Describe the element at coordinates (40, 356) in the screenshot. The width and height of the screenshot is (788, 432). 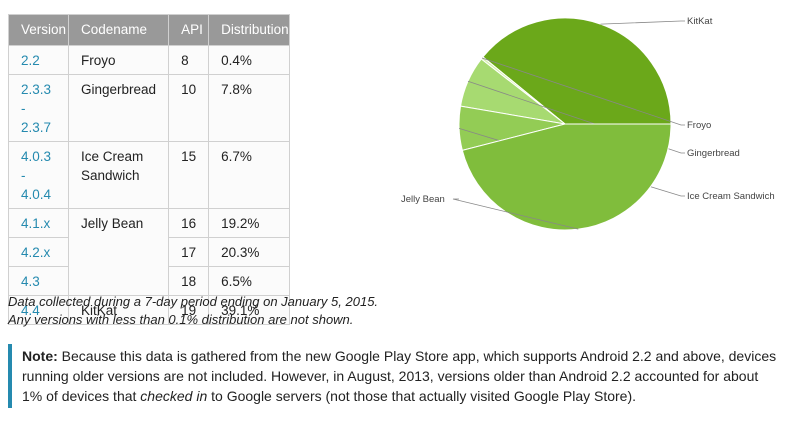
I see `note-label: Note:` at that location.